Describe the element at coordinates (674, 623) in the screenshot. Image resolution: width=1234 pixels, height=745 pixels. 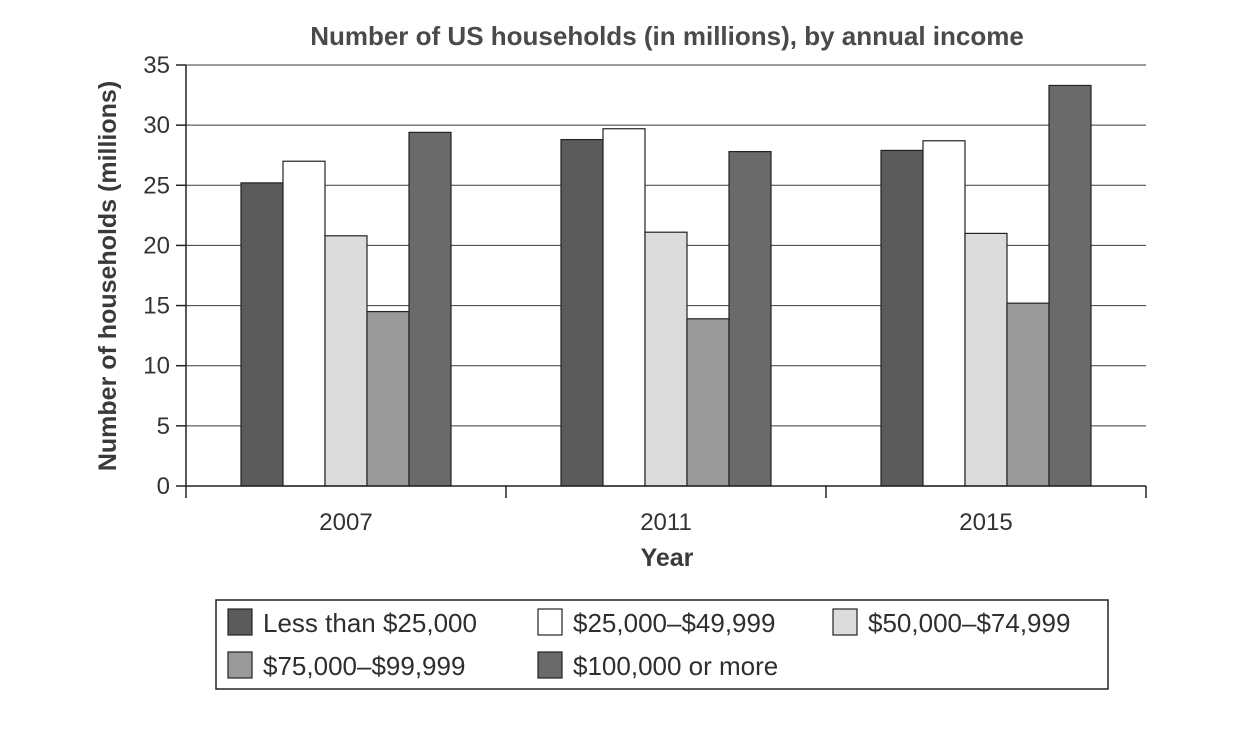
I see `legend-label: $25,000–$49,999` at that location.